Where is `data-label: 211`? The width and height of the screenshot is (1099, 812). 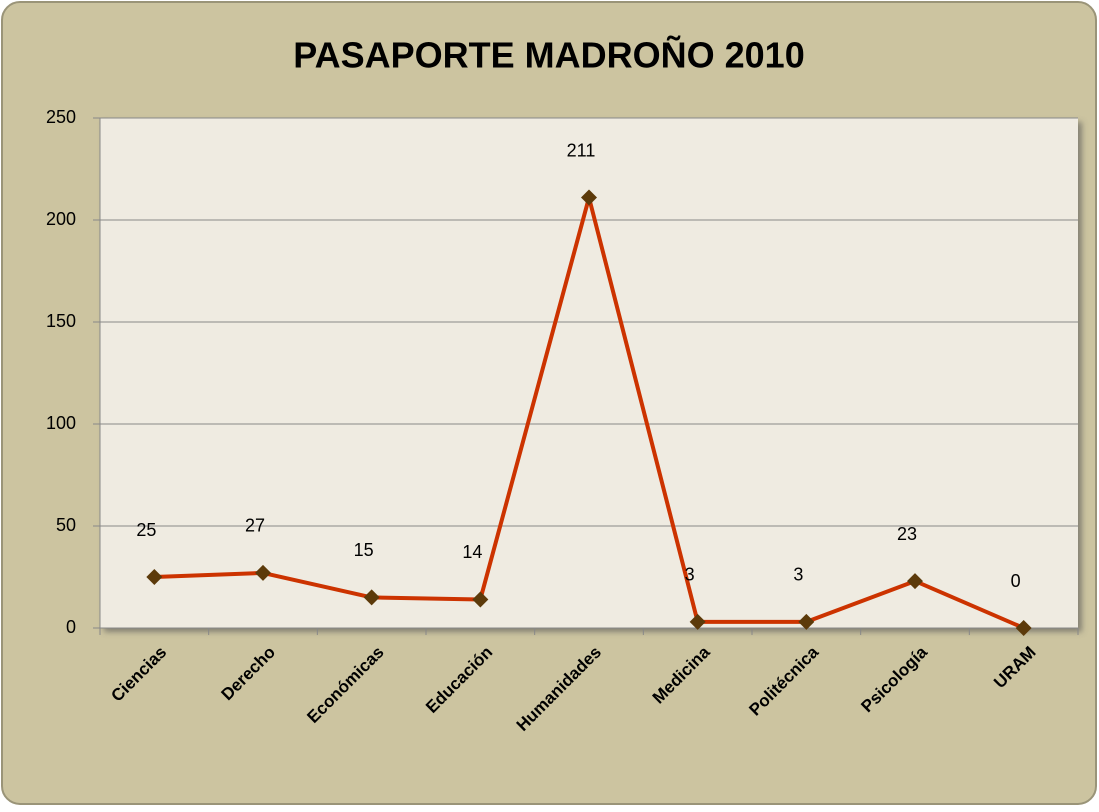
data-label: 211 is located at coordinates (581, 150).